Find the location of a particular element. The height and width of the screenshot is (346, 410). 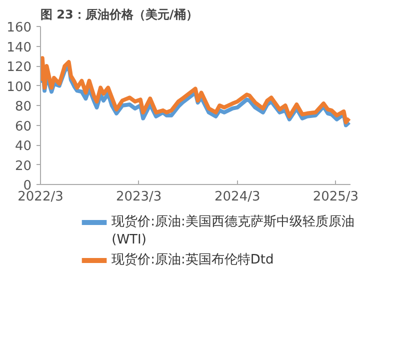

y-tick-label: 160 is located at coordinates (19, 28).